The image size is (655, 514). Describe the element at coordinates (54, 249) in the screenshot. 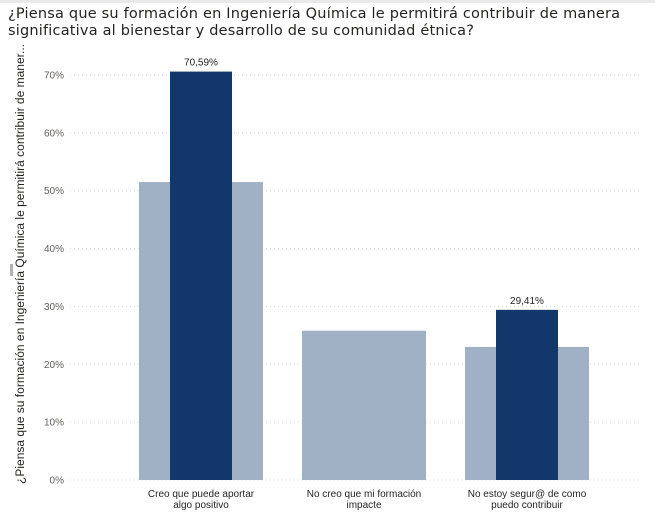

I see `y-tick-label: 40%` at that location.